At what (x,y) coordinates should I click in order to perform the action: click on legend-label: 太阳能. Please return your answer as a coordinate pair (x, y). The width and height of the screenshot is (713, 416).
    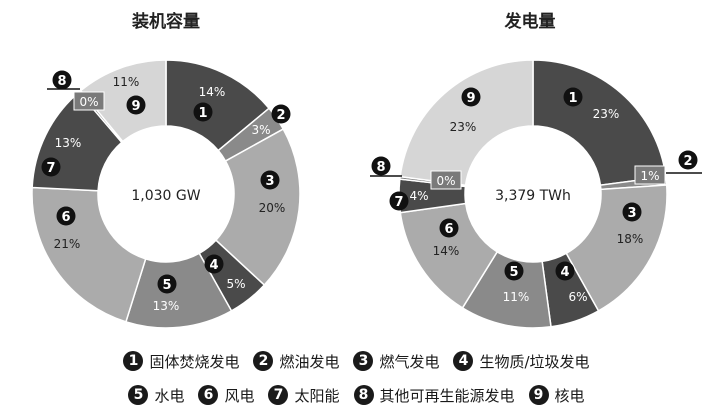
    Looking at the image, I should click on (317, 395).